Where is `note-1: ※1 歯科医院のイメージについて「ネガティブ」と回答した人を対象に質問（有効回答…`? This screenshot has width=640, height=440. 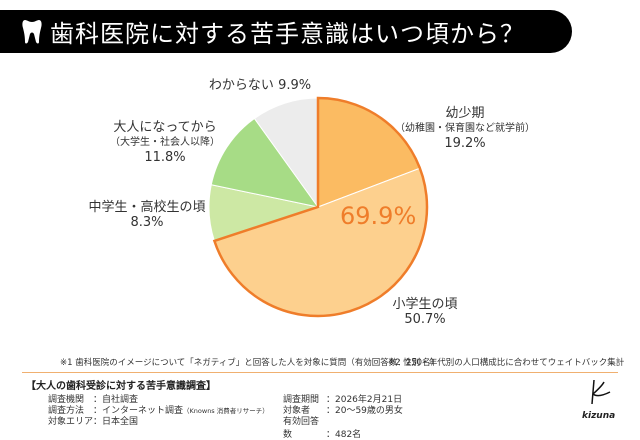 note-1: ※1 歯科医院のイメージについて「ネガティブ」と回答した人を対象に質問（有効回答… is located at coordinates (250, 363).